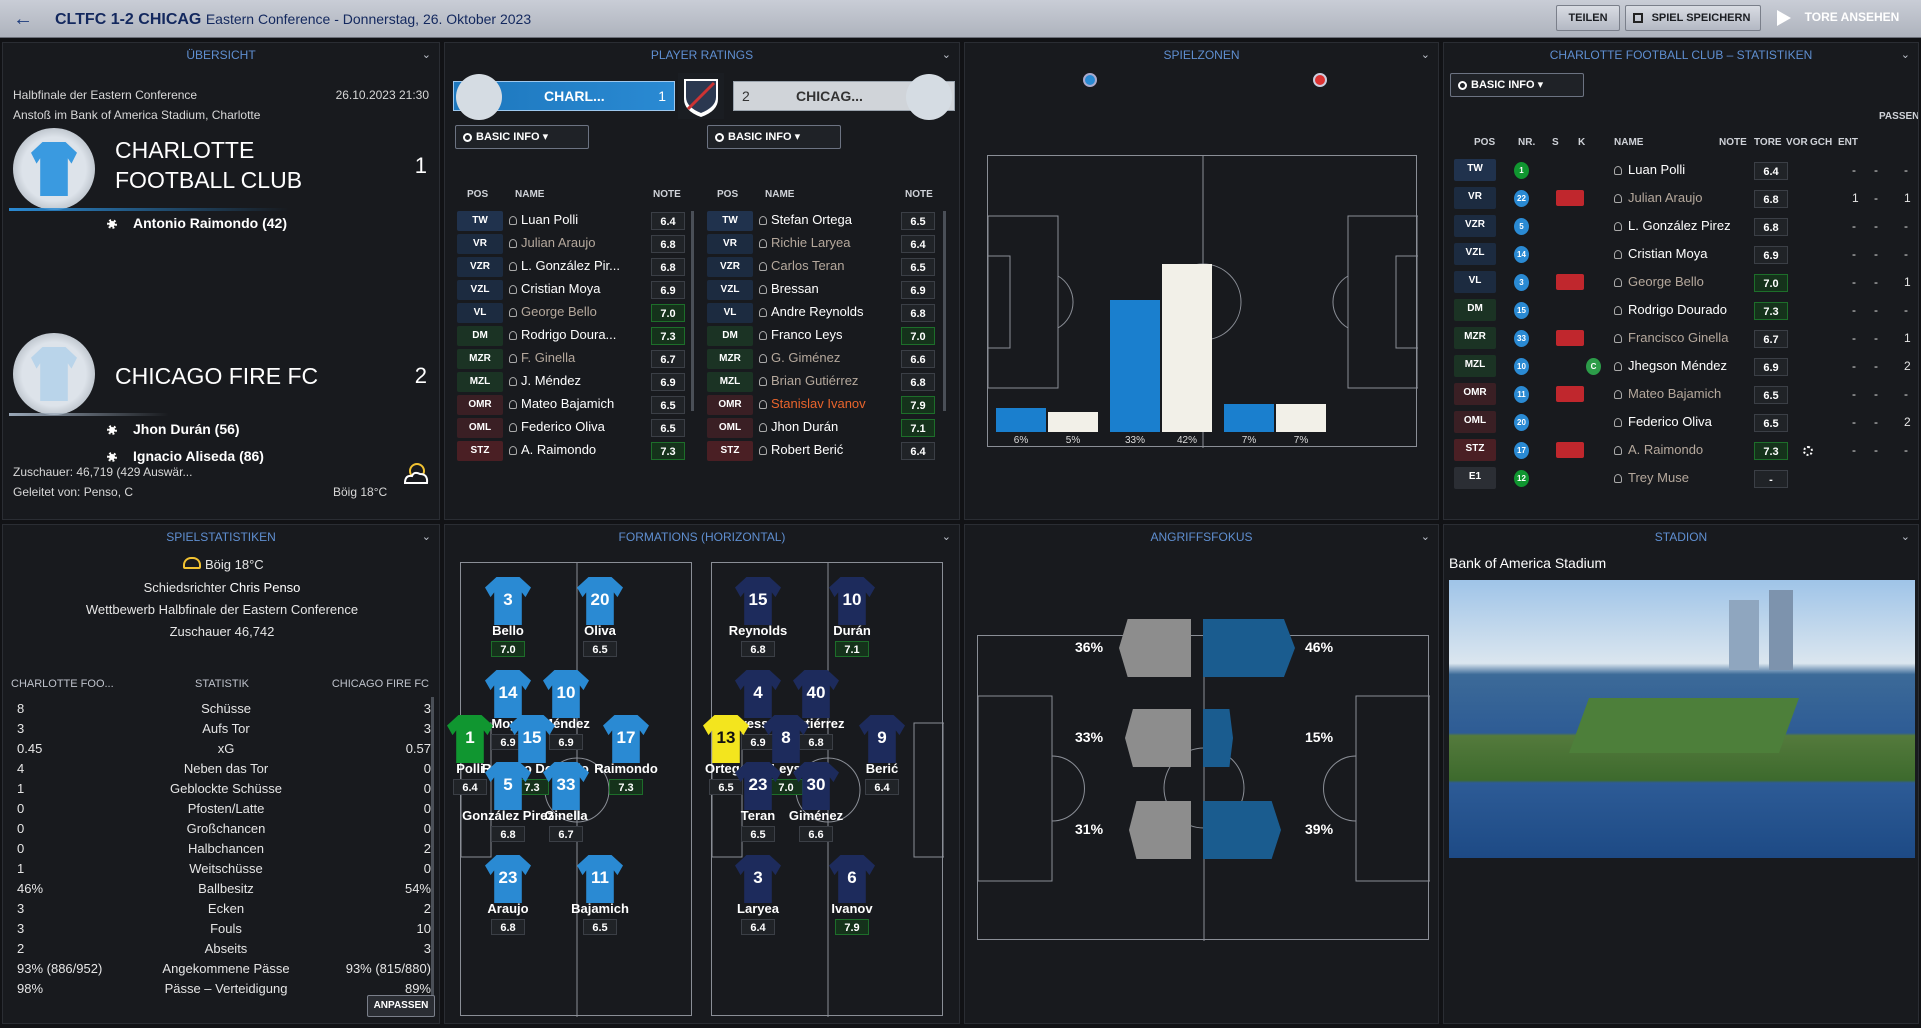  What do you see at coordinates (470, 768) in the screenshot?
I see `player-name: Polli` at bounding box center [470, 768].